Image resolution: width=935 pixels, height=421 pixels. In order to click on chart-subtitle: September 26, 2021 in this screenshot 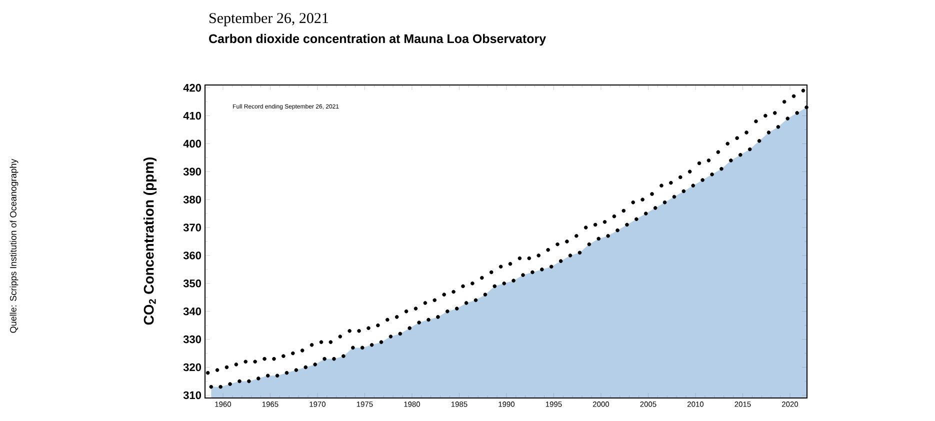, I will do `click(269, 19)`.